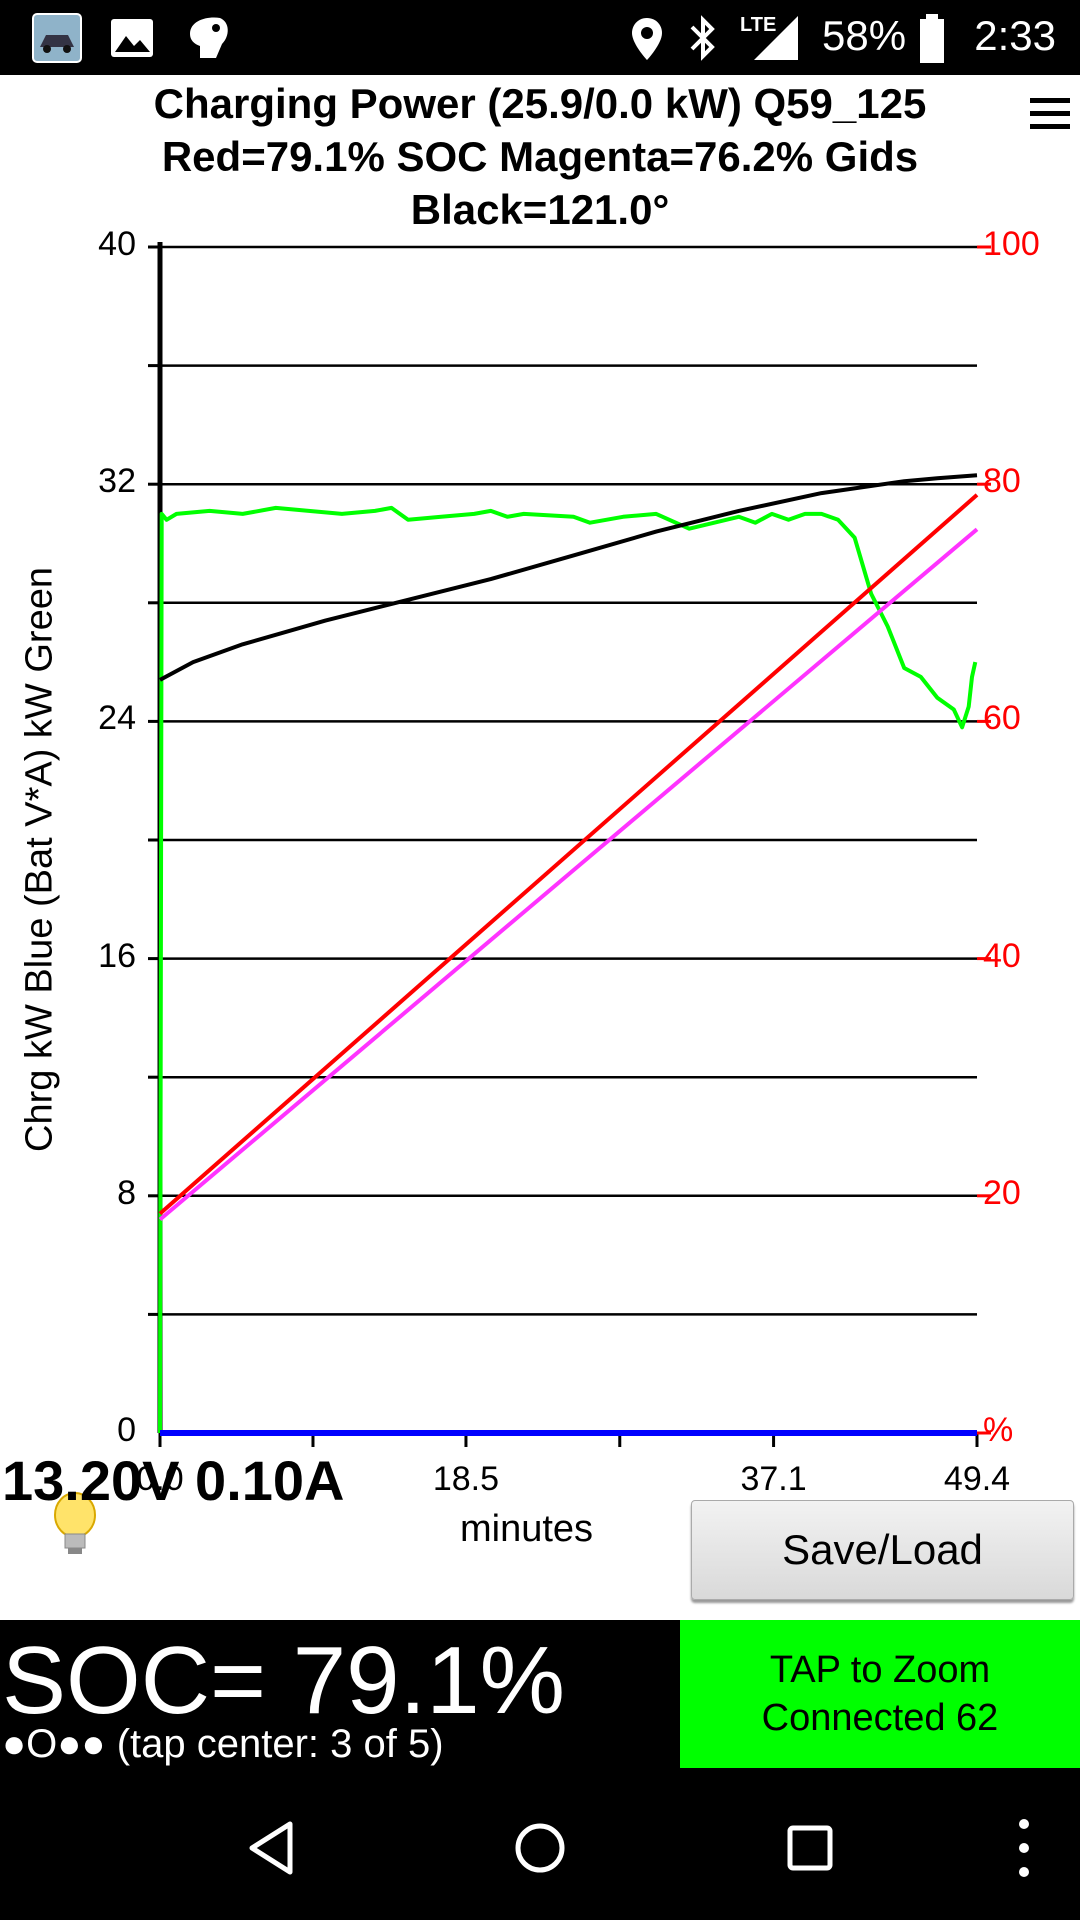 This screenshot has width=1080, height=1920. I want to click on voltage-current-readout: 13.20V 0.10A, so click(173, 1480).